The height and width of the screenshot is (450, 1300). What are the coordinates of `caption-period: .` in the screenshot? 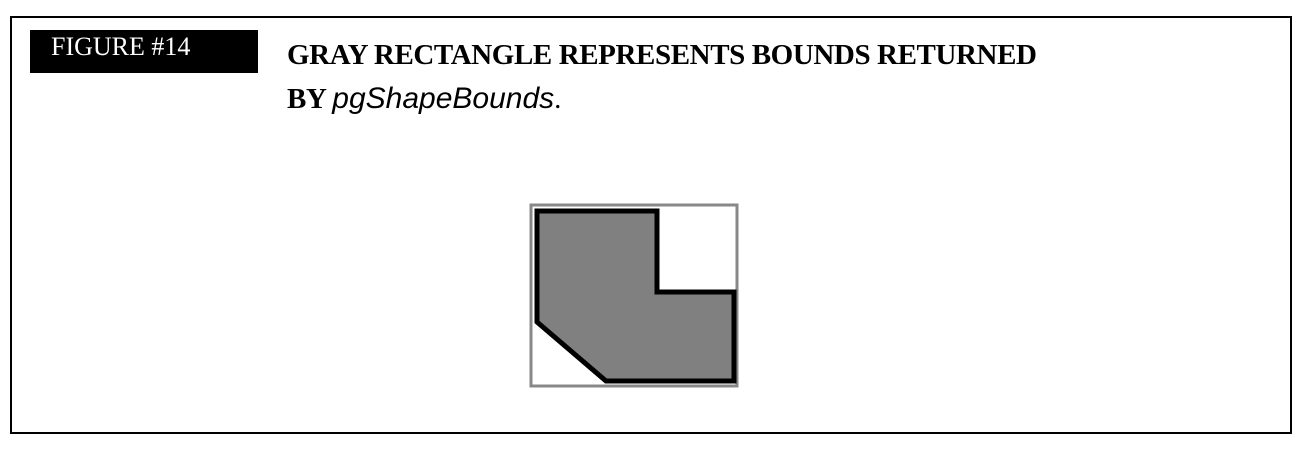 It's located at (557, 99).